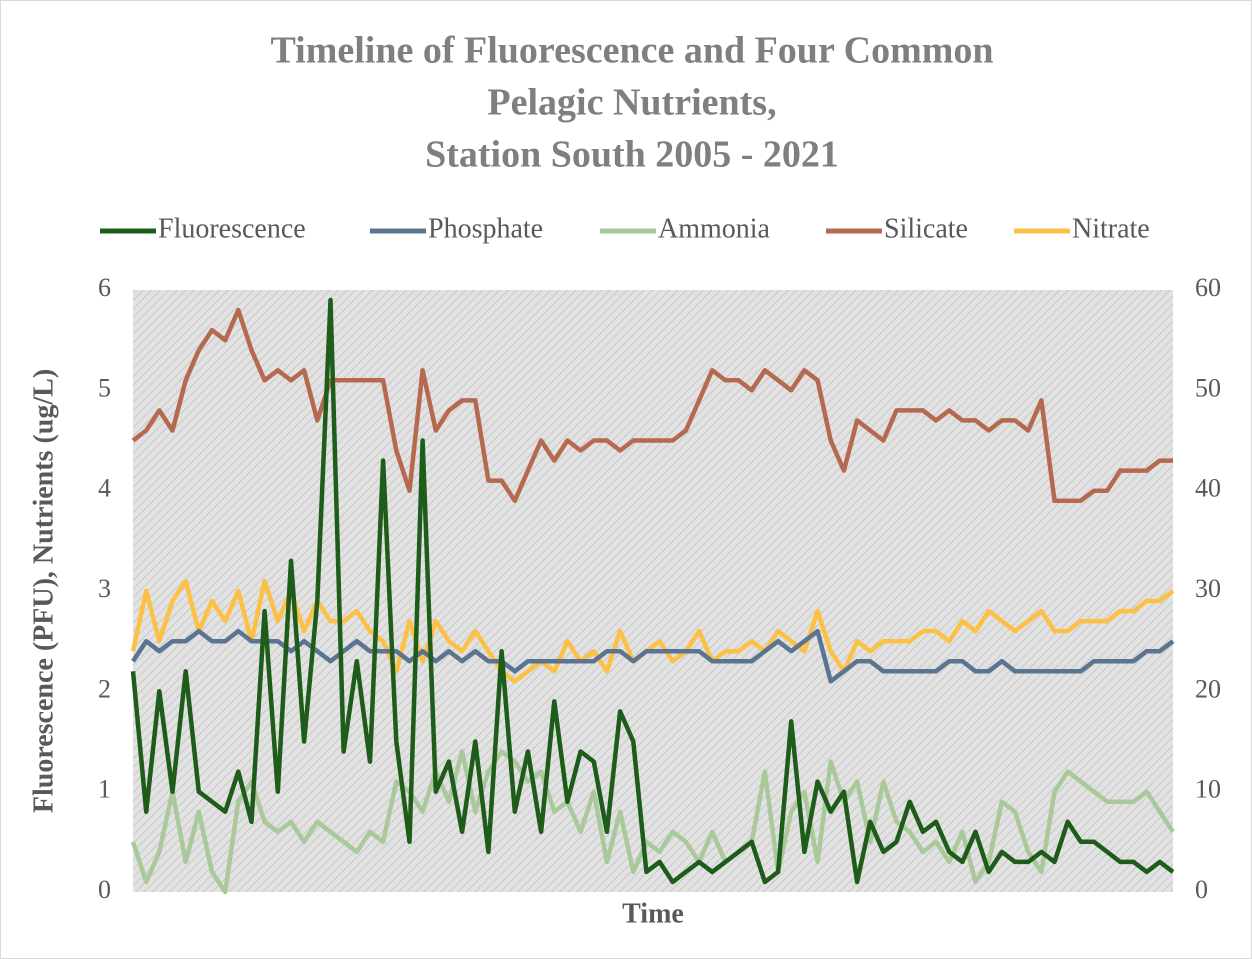 The height and width of the screenshot is (959, 1252). I want to click on legend-label: Nitrate, so click(1111, 228).